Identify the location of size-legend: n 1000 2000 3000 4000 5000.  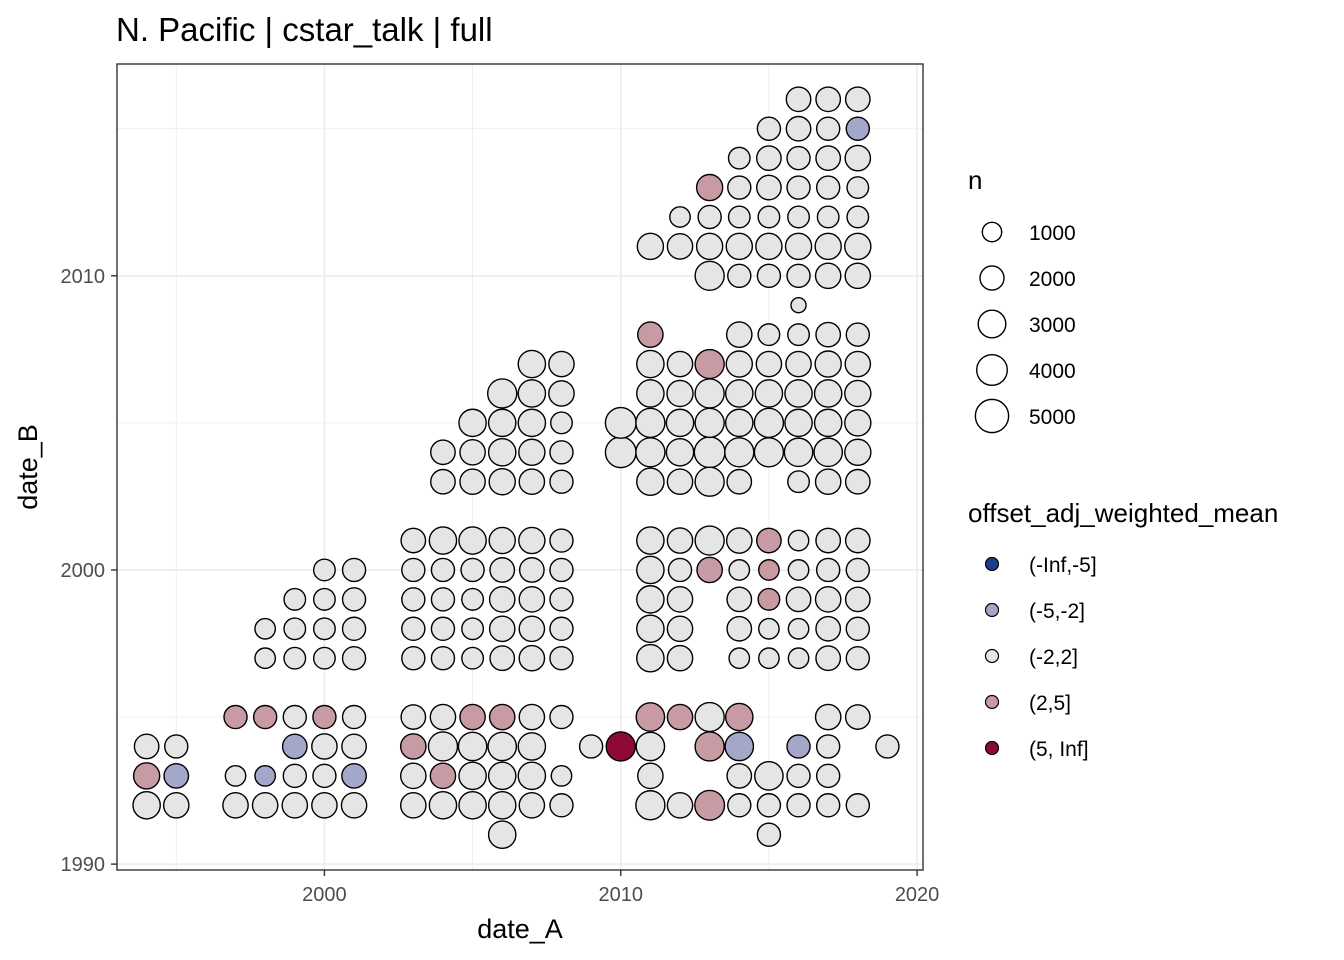
(1022, 299).